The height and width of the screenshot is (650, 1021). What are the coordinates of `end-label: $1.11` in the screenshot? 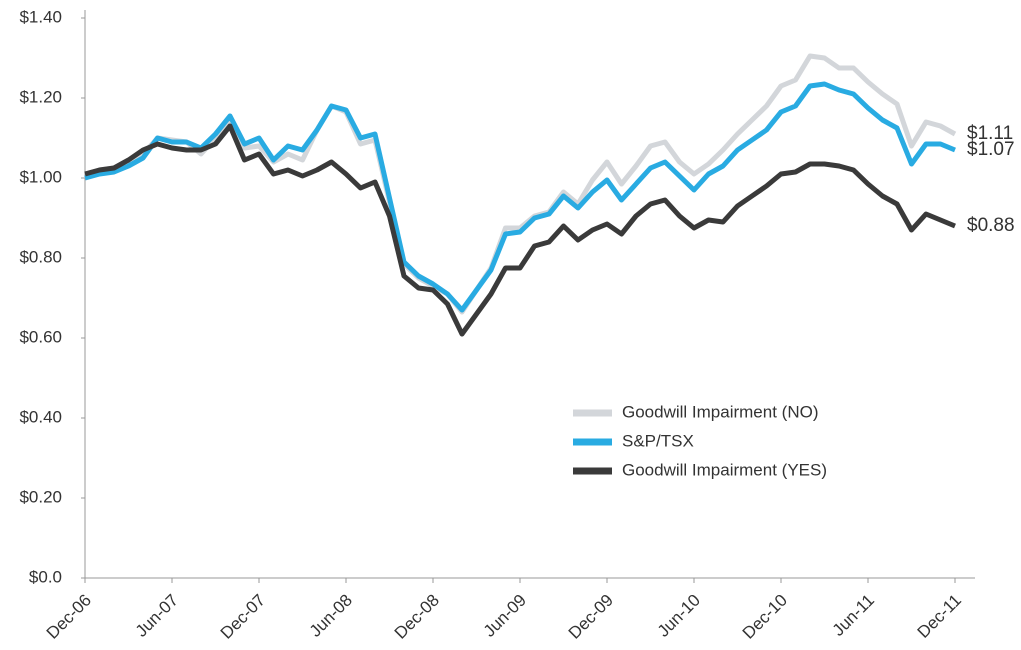 It's located at (990, 133).